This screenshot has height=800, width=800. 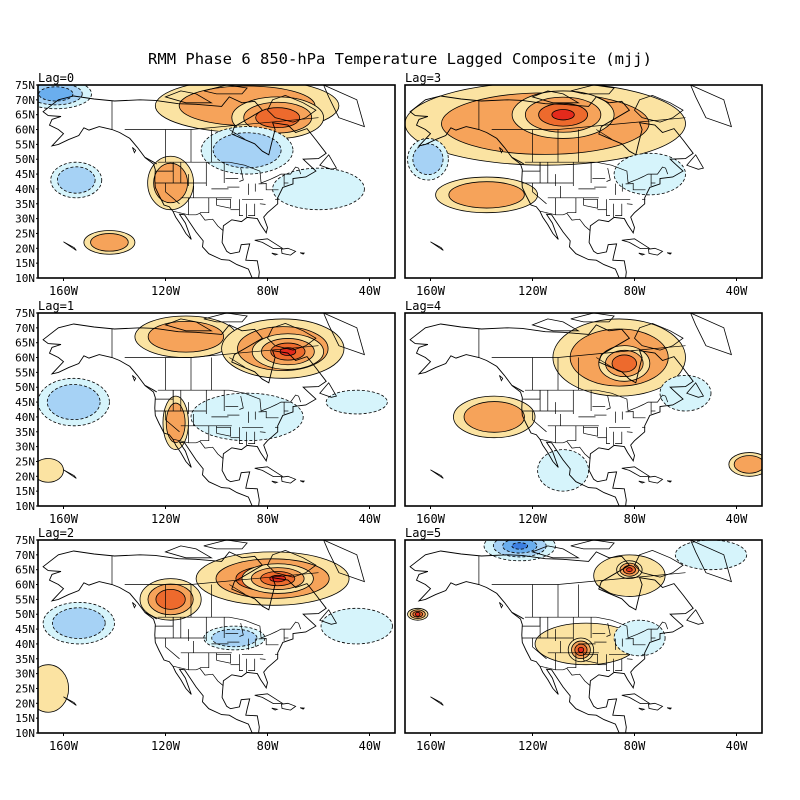 I want to click on map-panel: Lag=4 160W 120W 80W 40W, so click(x=583, y=412).